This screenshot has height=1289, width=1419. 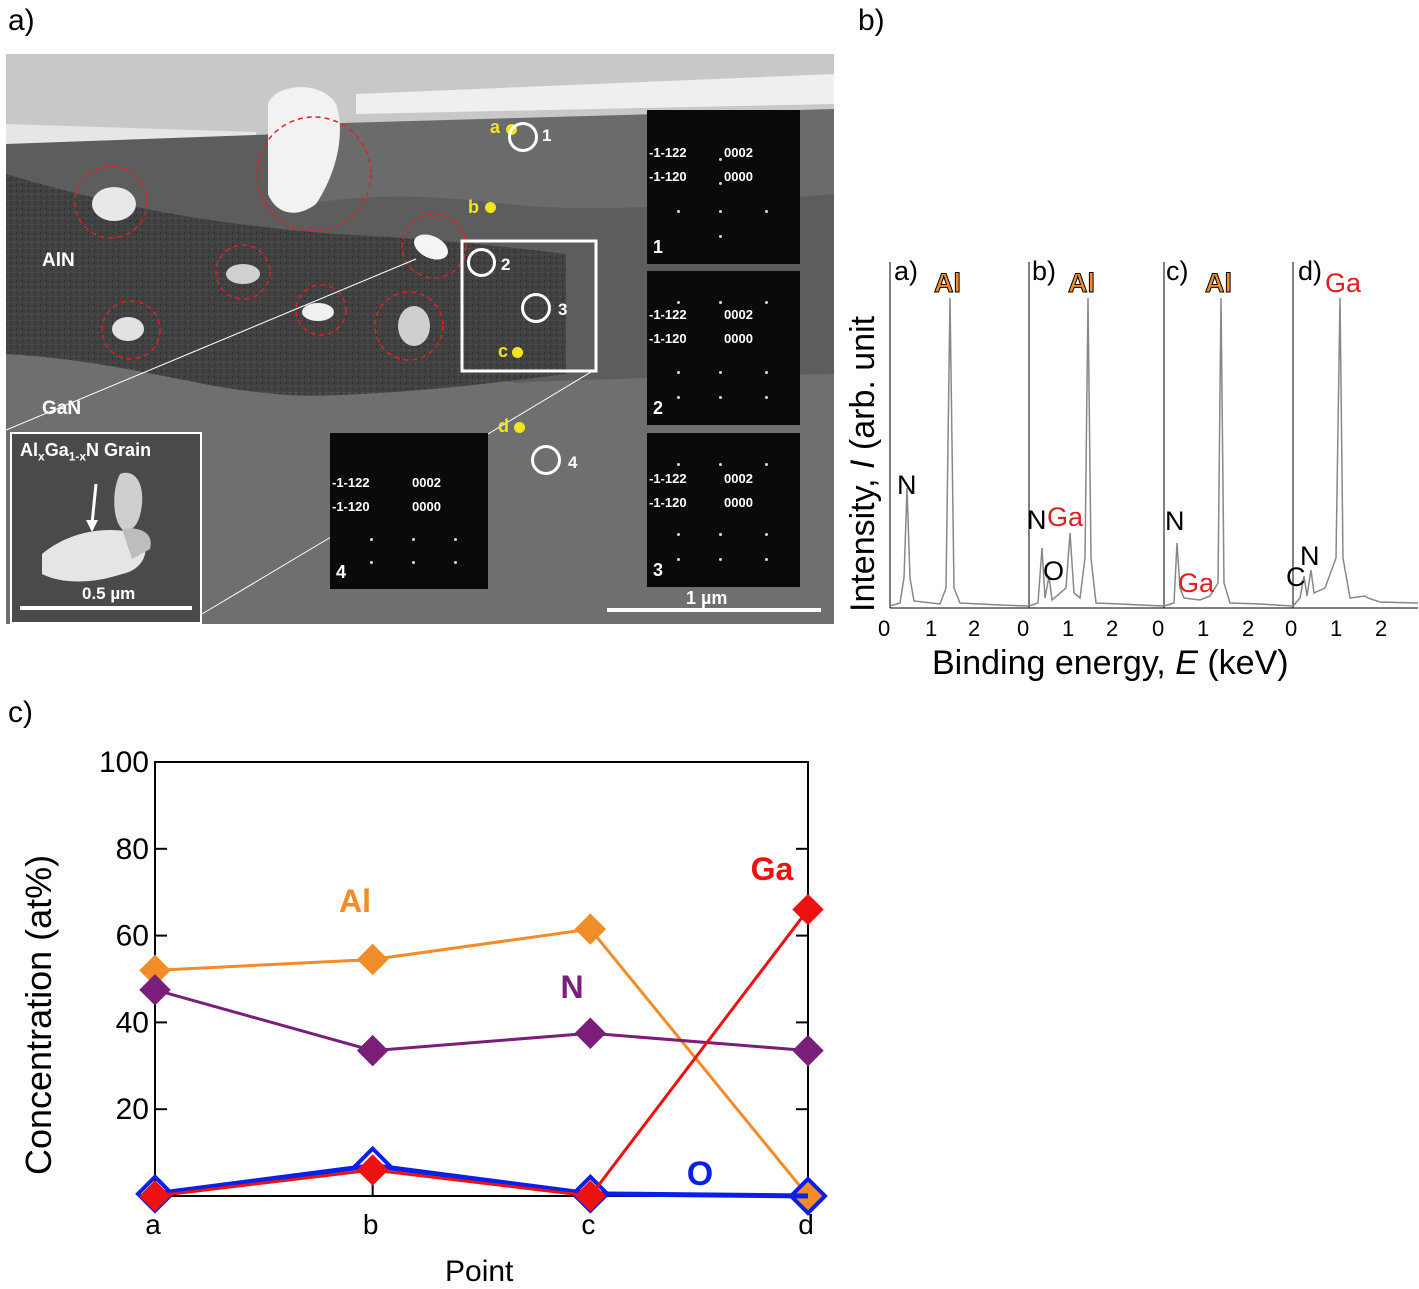 I want to click on point-c-dot, so click(x=517, y=352).